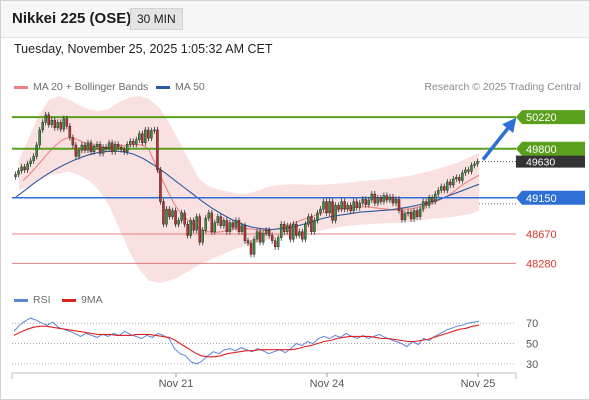  I want to click on support-label: 48670, so click(541, 235).